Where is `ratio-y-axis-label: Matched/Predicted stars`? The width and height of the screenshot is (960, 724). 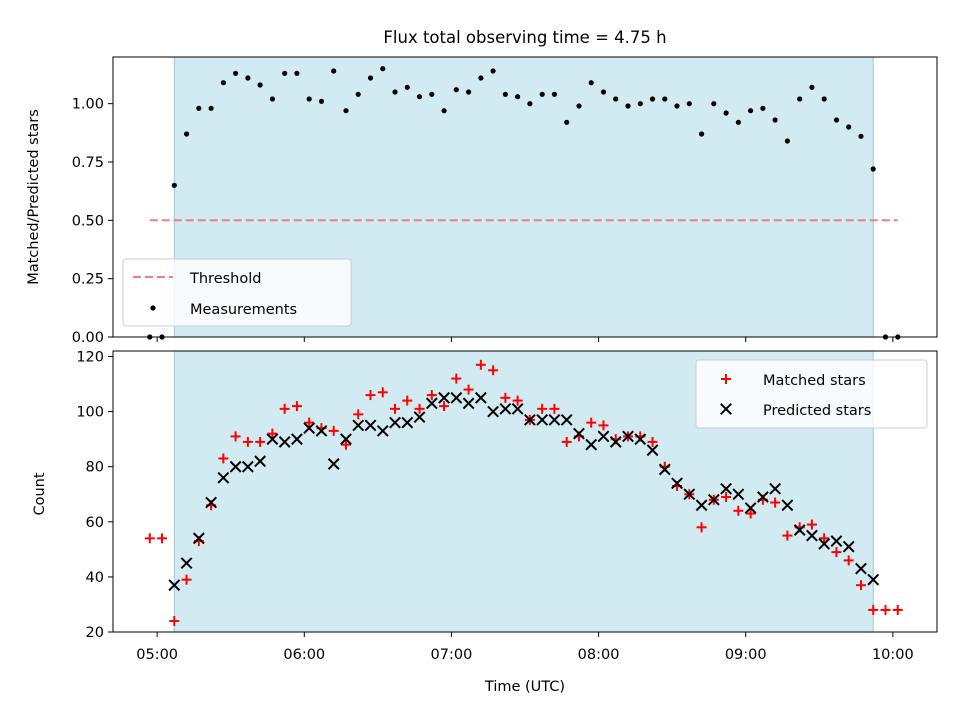 ratio-y-axis-label: Matched/Predicted stars is located at coordinates (34, 197).